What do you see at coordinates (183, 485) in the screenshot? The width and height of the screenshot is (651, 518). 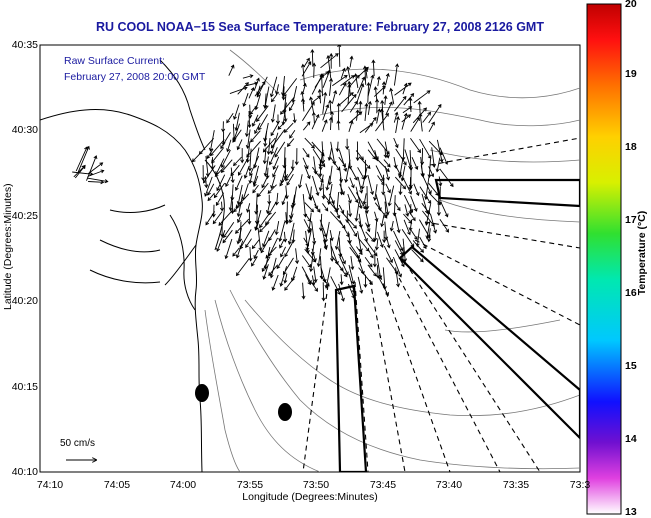 I see `x-tick-label: 74:00` at bounding box center [183, 485].